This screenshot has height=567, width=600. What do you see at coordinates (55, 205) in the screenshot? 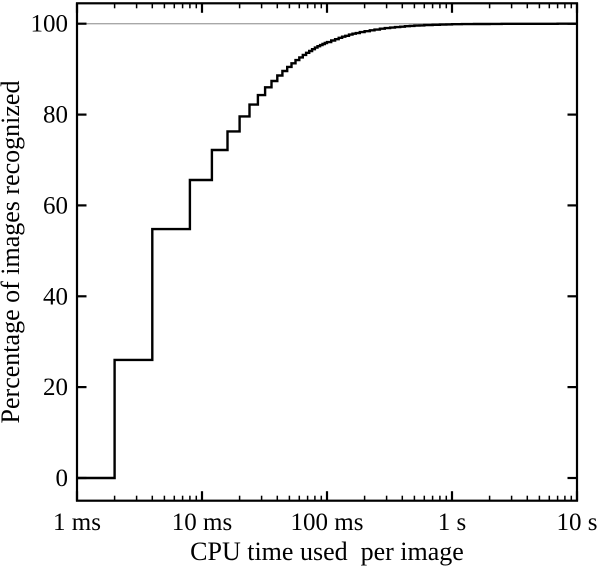
I see `y-tick-label: 60` at bounding box center [55, 205].